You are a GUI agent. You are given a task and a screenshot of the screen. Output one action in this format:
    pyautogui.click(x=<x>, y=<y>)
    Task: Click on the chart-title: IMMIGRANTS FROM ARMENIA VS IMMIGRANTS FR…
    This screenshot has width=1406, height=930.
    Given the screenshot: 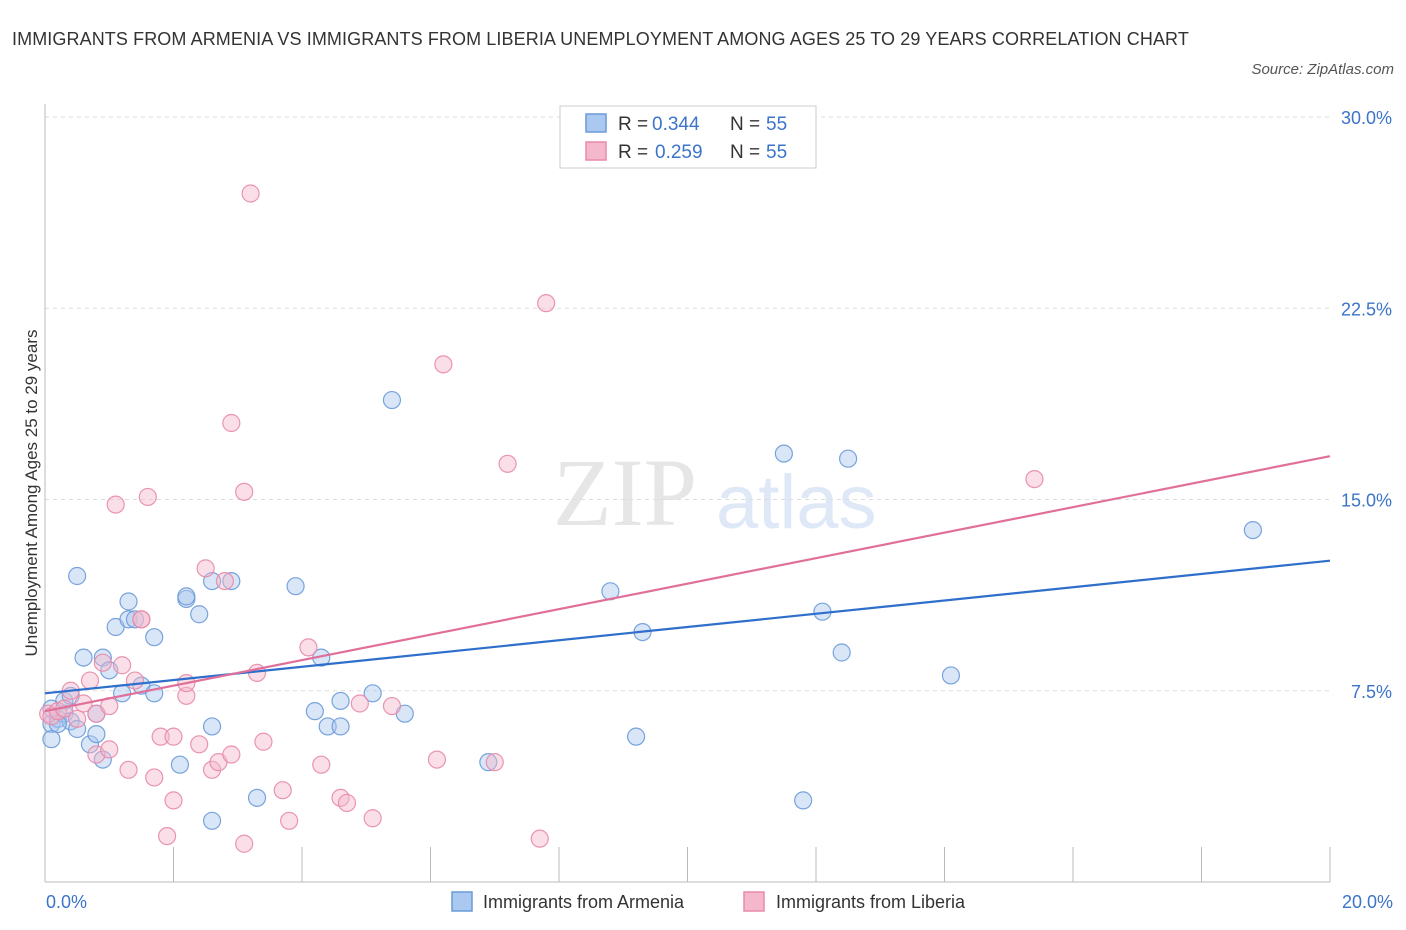 What is the action you would take?
    pyautogui.click(x=600, y=39)
    